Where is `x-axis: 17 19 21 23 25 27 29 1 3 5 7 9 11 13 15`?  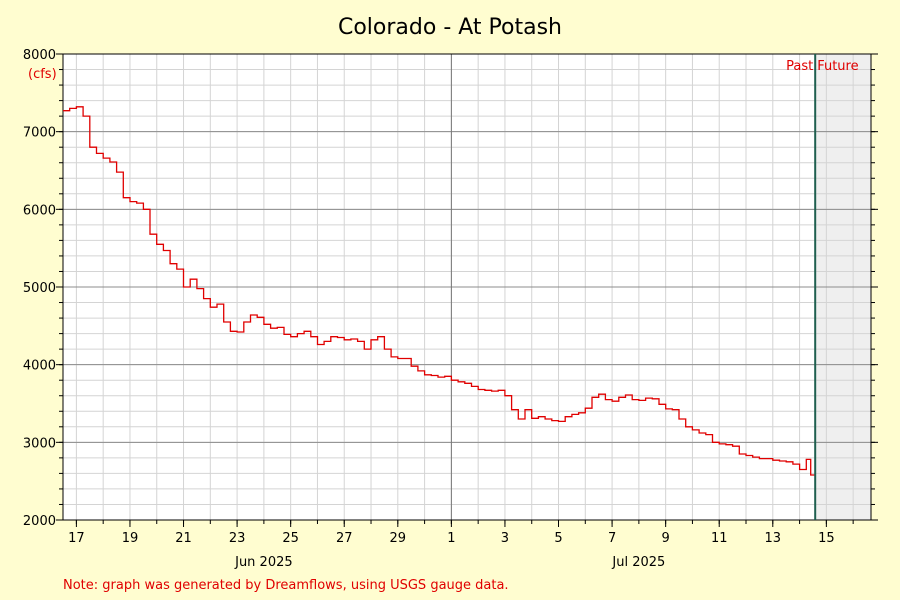
x-axis: 17 19 21 23 25 27 29 1 3 5 7 9 11 13 15 is located at coordinates (461, 533).